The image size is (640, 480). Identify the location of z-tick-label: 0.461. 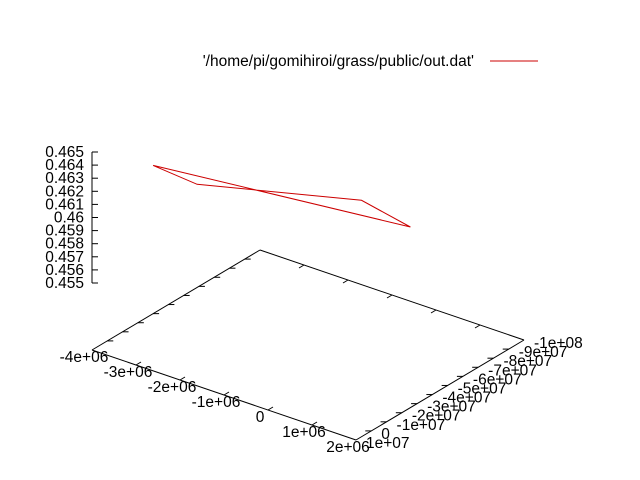
(64, 204).